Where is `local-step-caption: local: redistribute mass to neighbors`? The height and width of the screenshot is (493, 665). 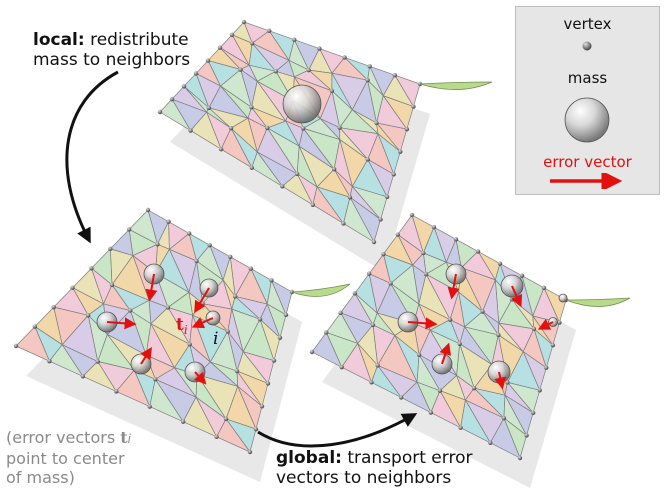 local-step-caption: local: redistribute mass to neighbors is located at coordinates (112, 50).